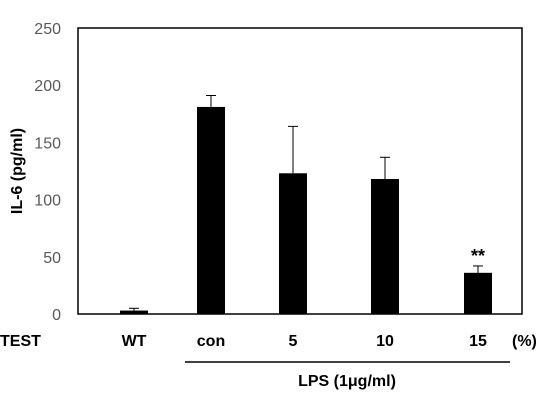 The image size is (549, 400). I want to click on lps-group-label: LPS (1μg/ml), so click(347, 381).